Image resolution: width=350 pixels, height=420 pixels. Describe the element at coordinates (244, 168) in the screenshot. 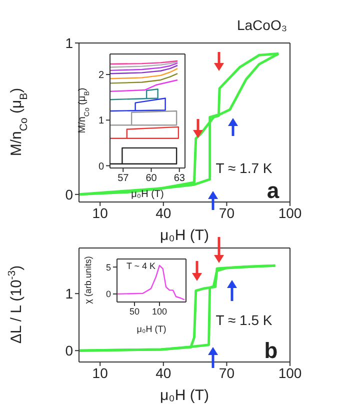

I see `annotation: T ≈ 1.7 K` at that location.